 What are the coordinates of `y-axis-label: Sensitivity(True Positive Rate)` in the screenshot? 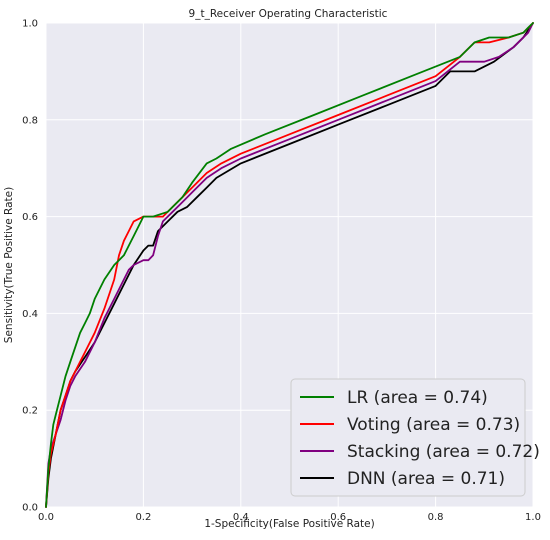 It's located at (9, 265).